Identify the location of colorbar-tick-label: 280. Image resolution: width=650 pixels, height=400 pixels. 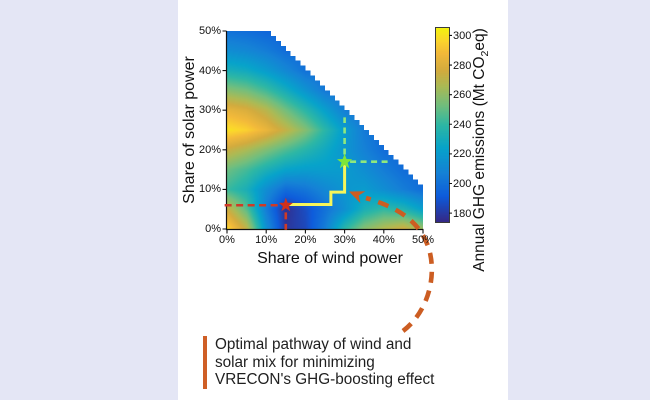
(462, 65).